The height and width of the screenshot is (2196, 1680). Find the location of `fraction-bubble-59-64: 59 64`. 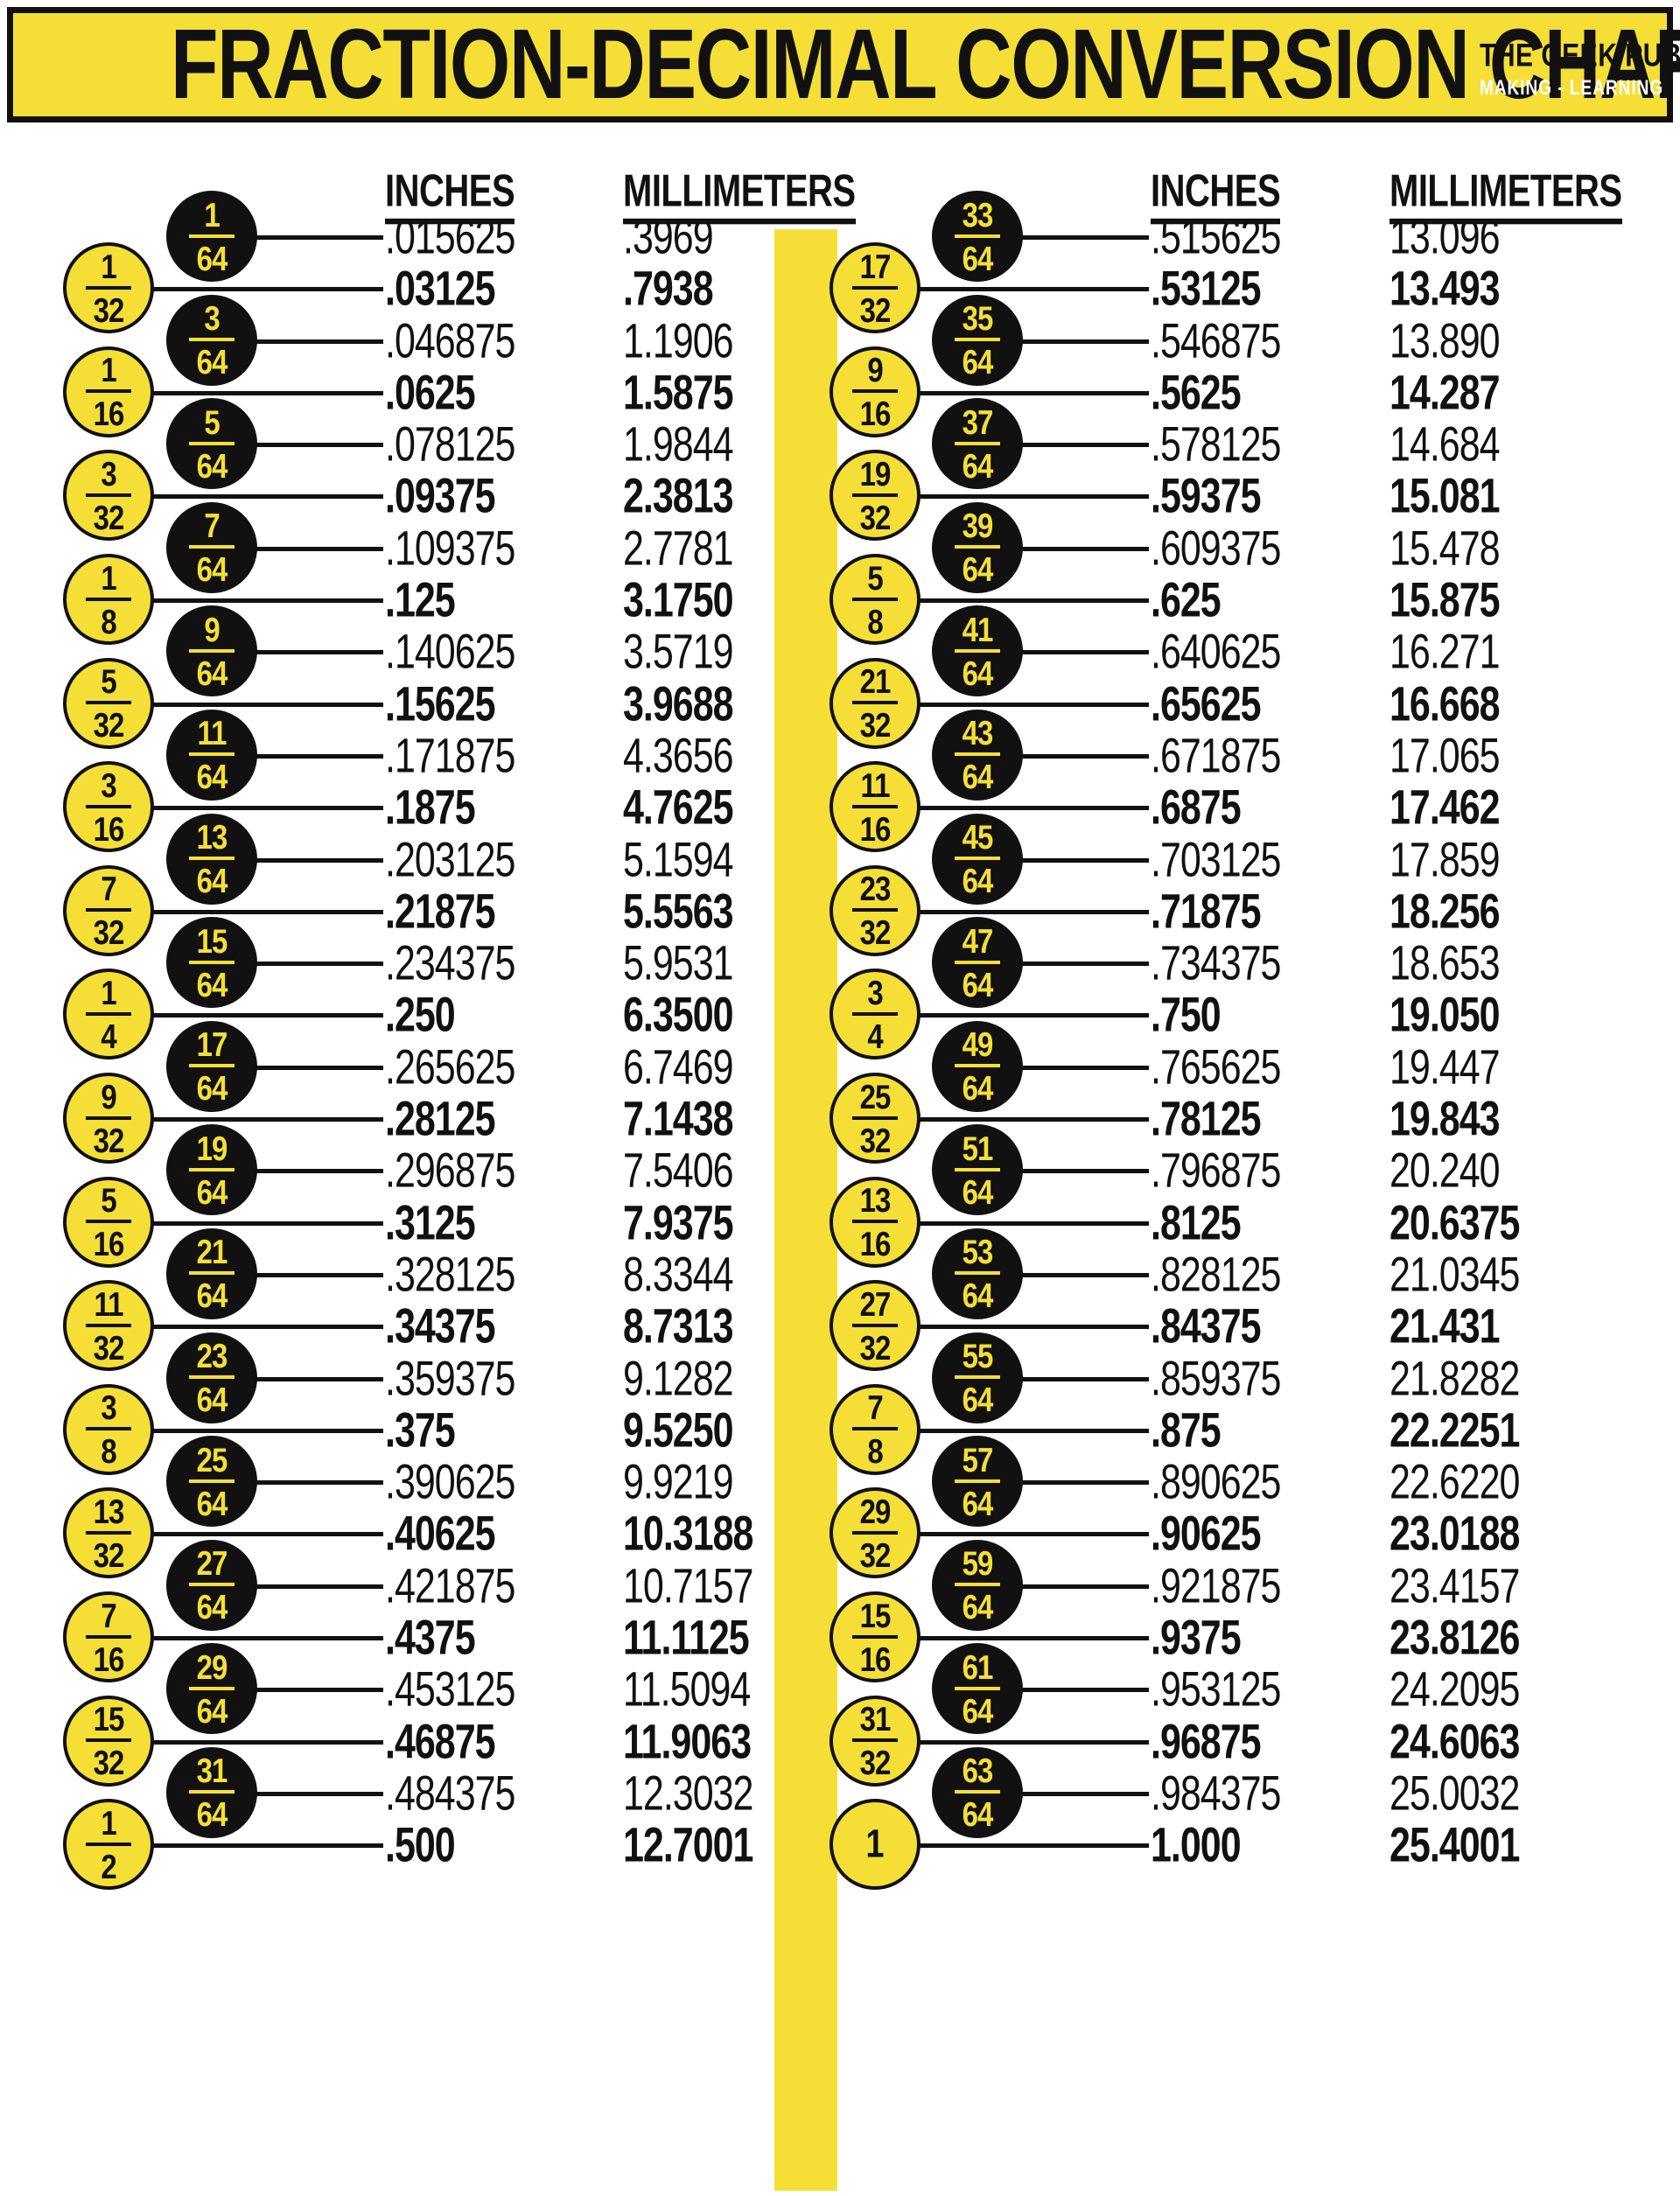

fraction-bubble-59-64: 59 64 is located at coordinates (977, 1585).